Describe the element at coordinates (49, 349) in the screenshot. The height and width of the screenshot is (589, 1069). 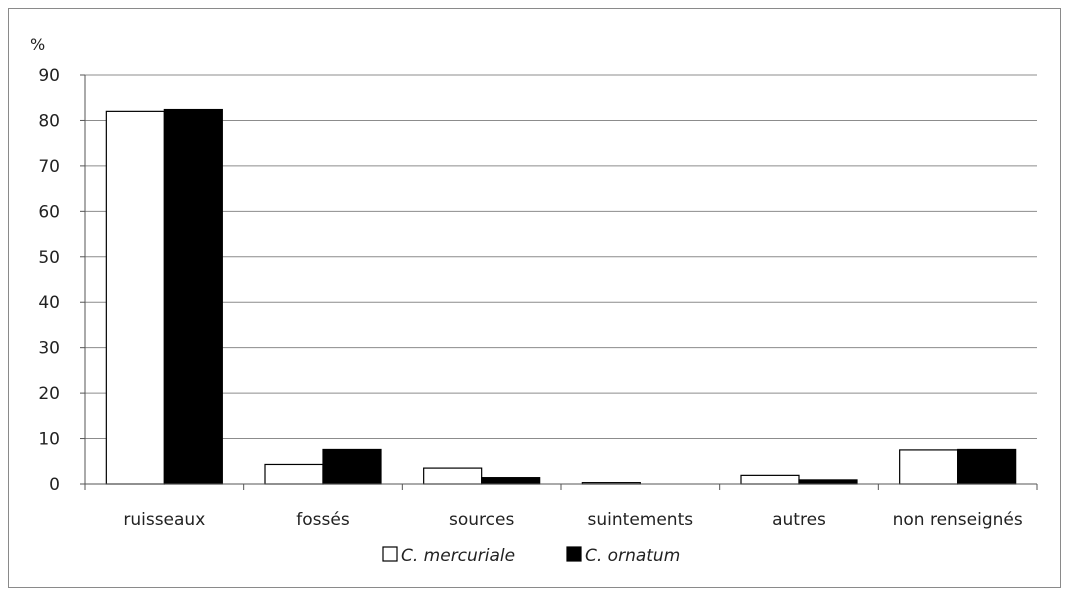
I see `y-tick-label: 30` at that location.